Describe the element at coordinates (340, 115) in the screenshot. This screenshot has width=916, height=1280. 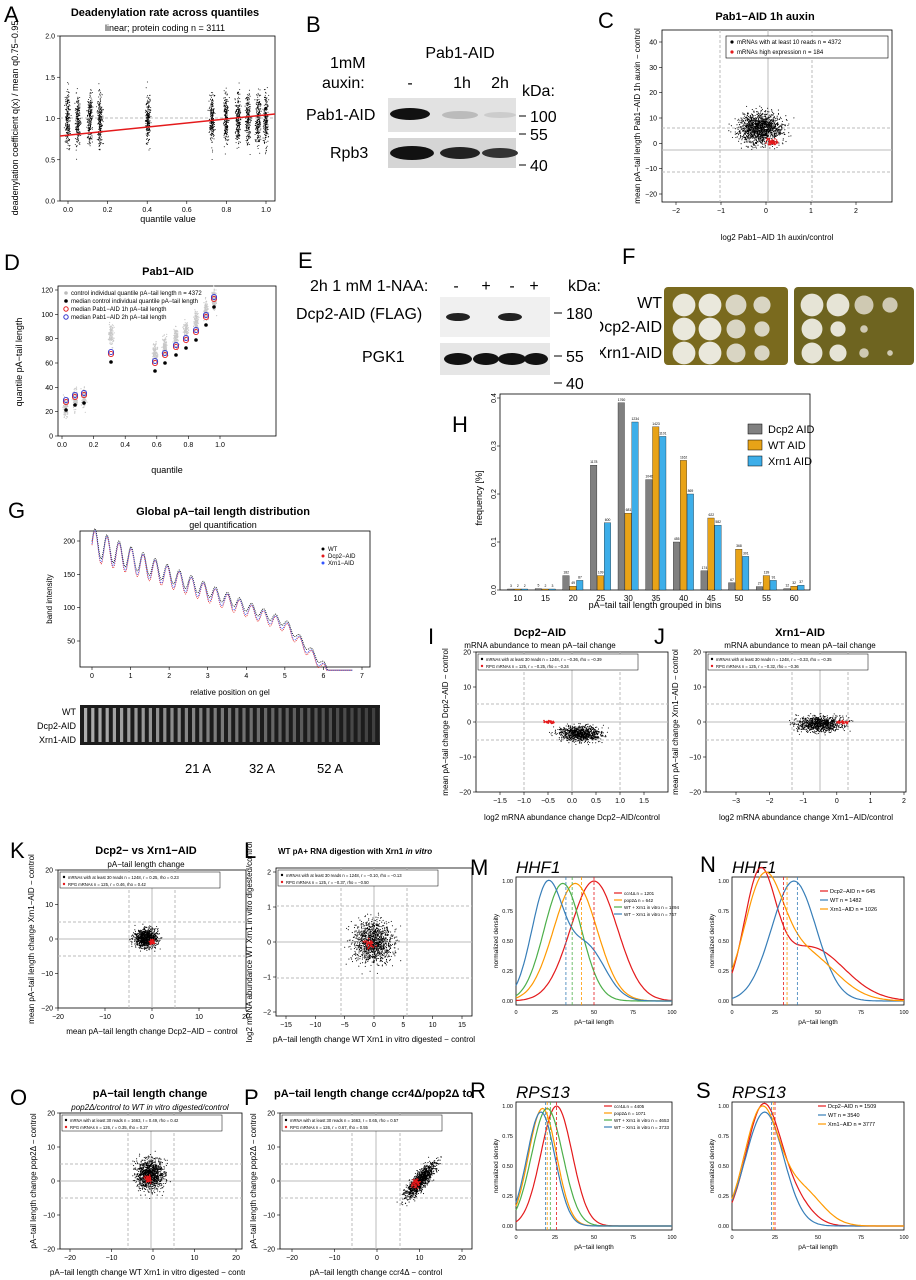
I see `panel-b-row-1: Pab1-AID` at that location.